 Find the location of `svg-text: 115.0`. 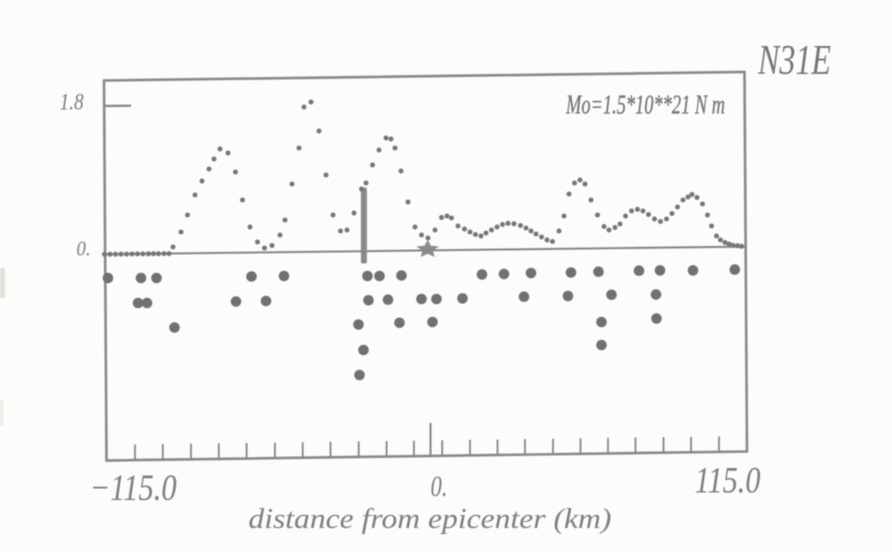

svg-text: 115.0 is located at coordinates (728, 481).